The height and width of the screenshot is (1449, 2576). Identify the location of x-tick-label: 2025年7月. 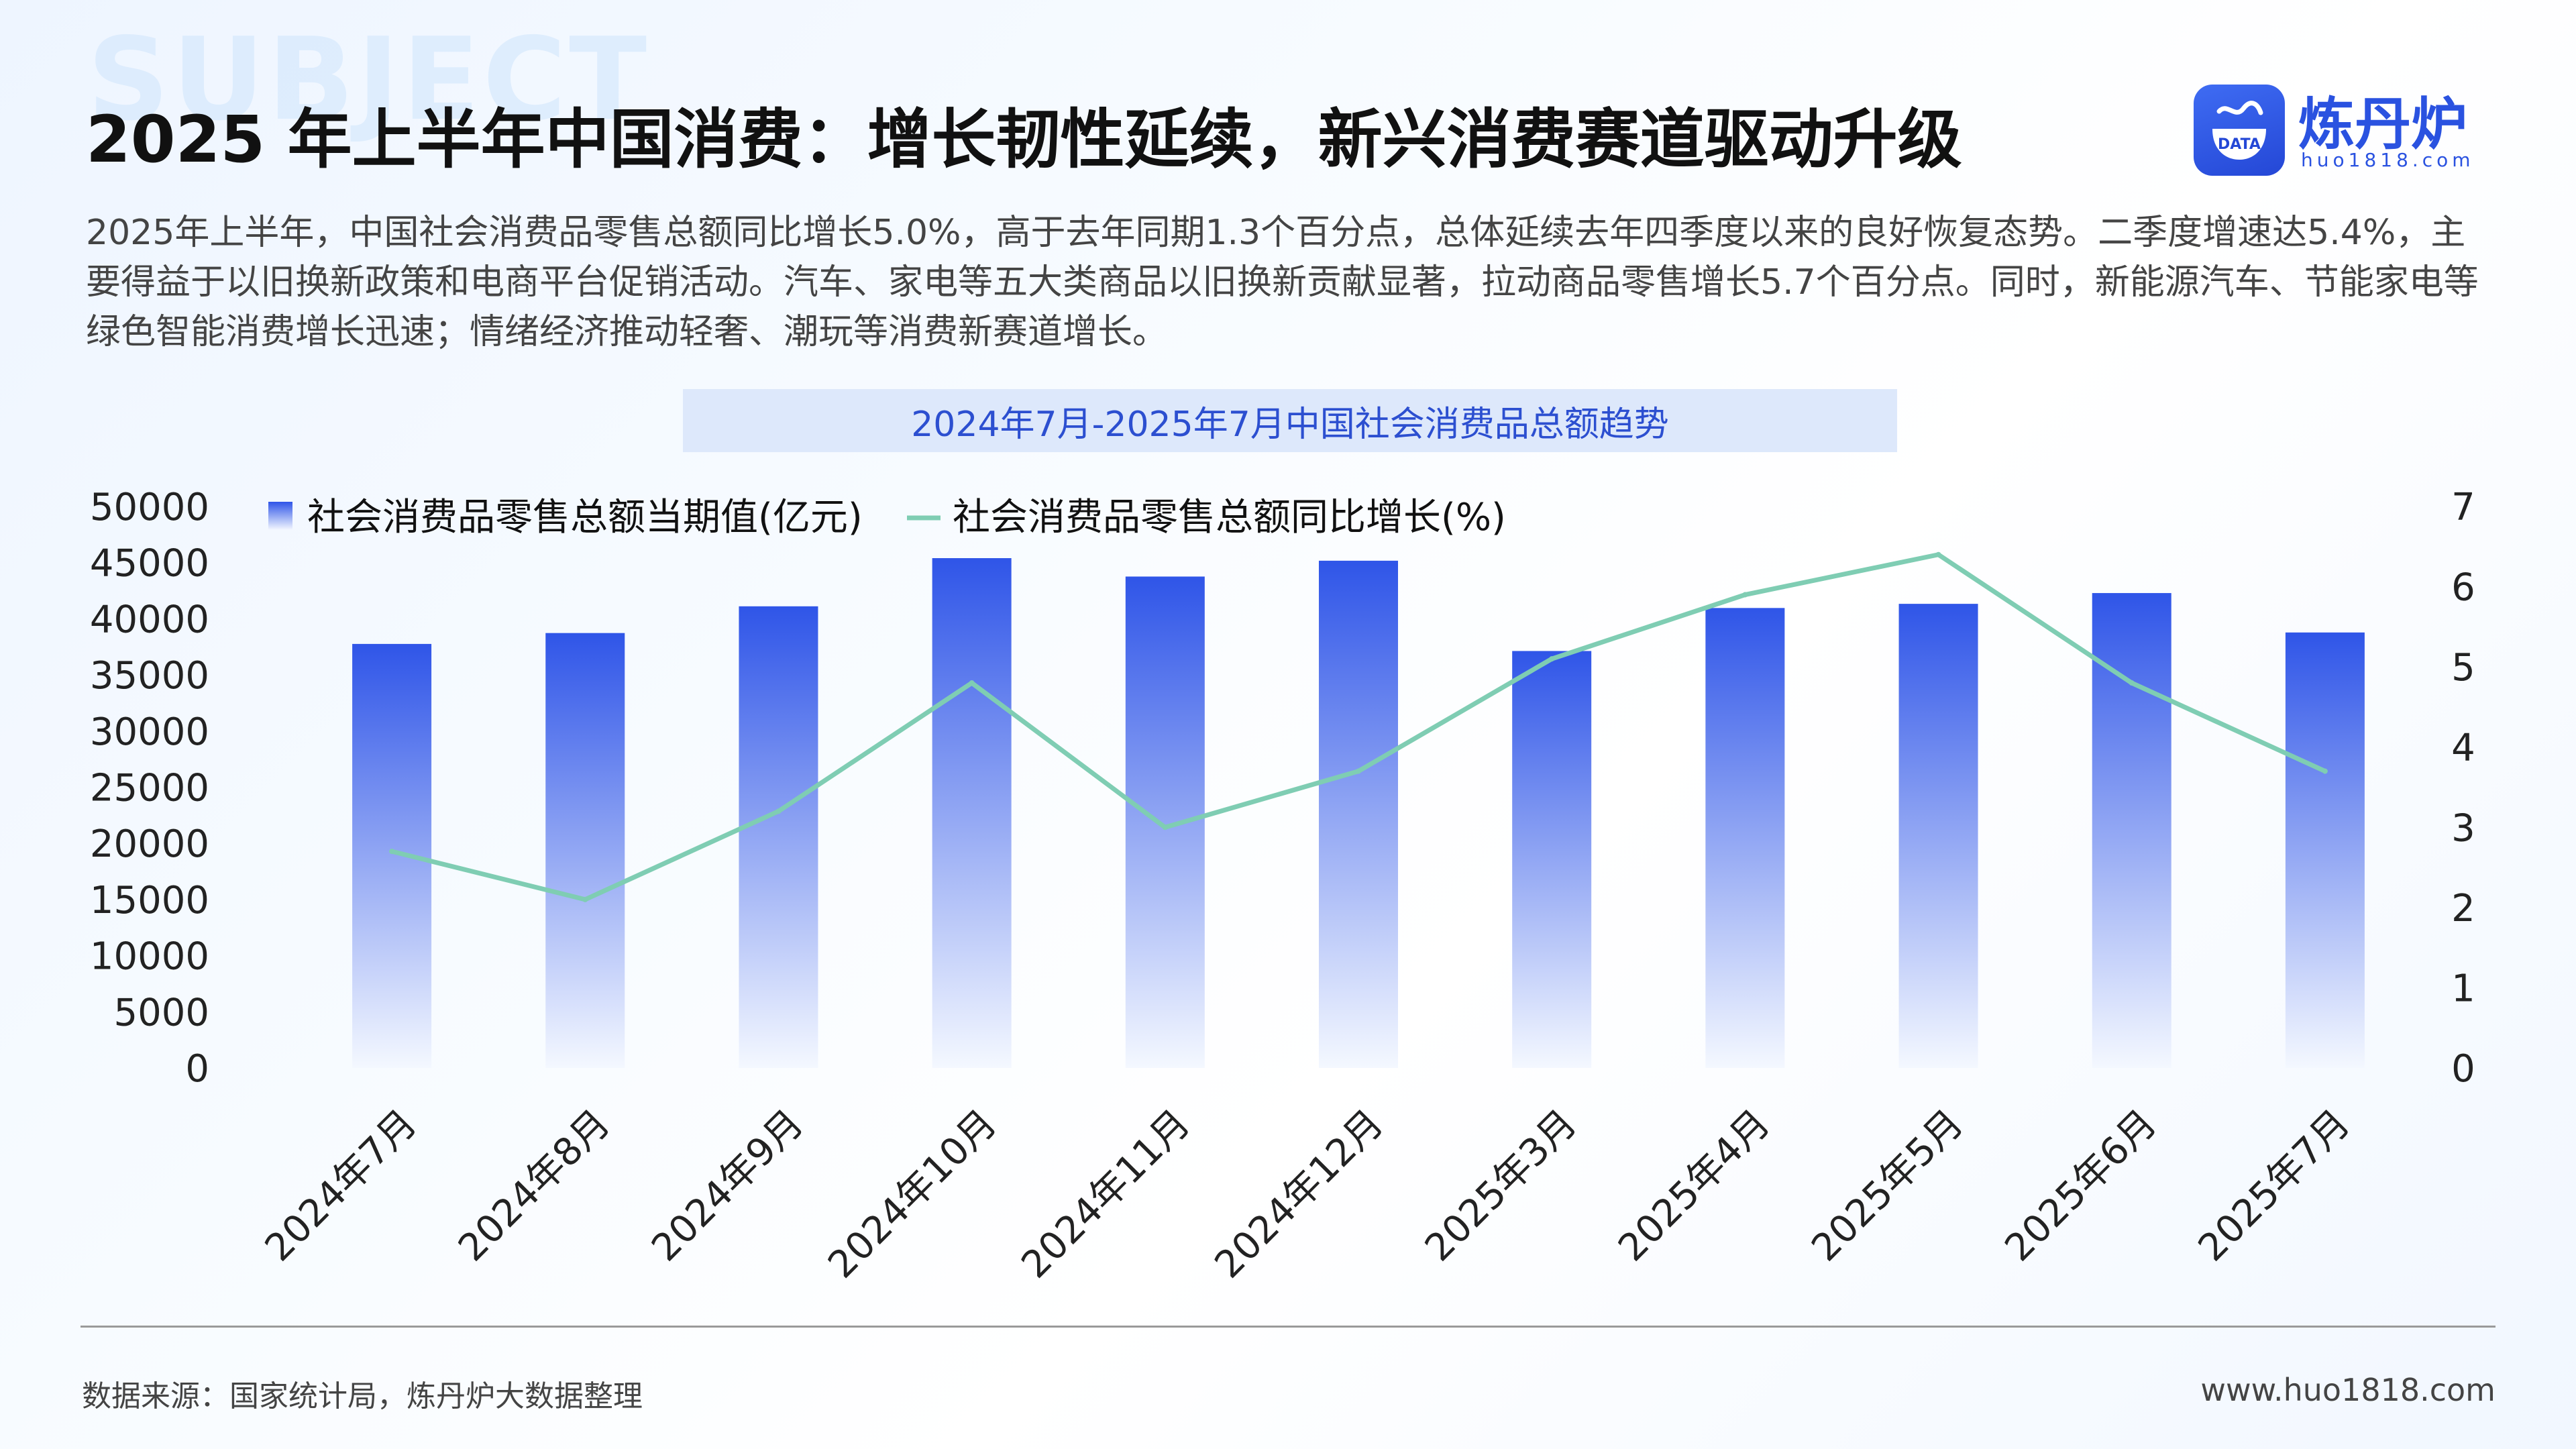
(2274, 1186).